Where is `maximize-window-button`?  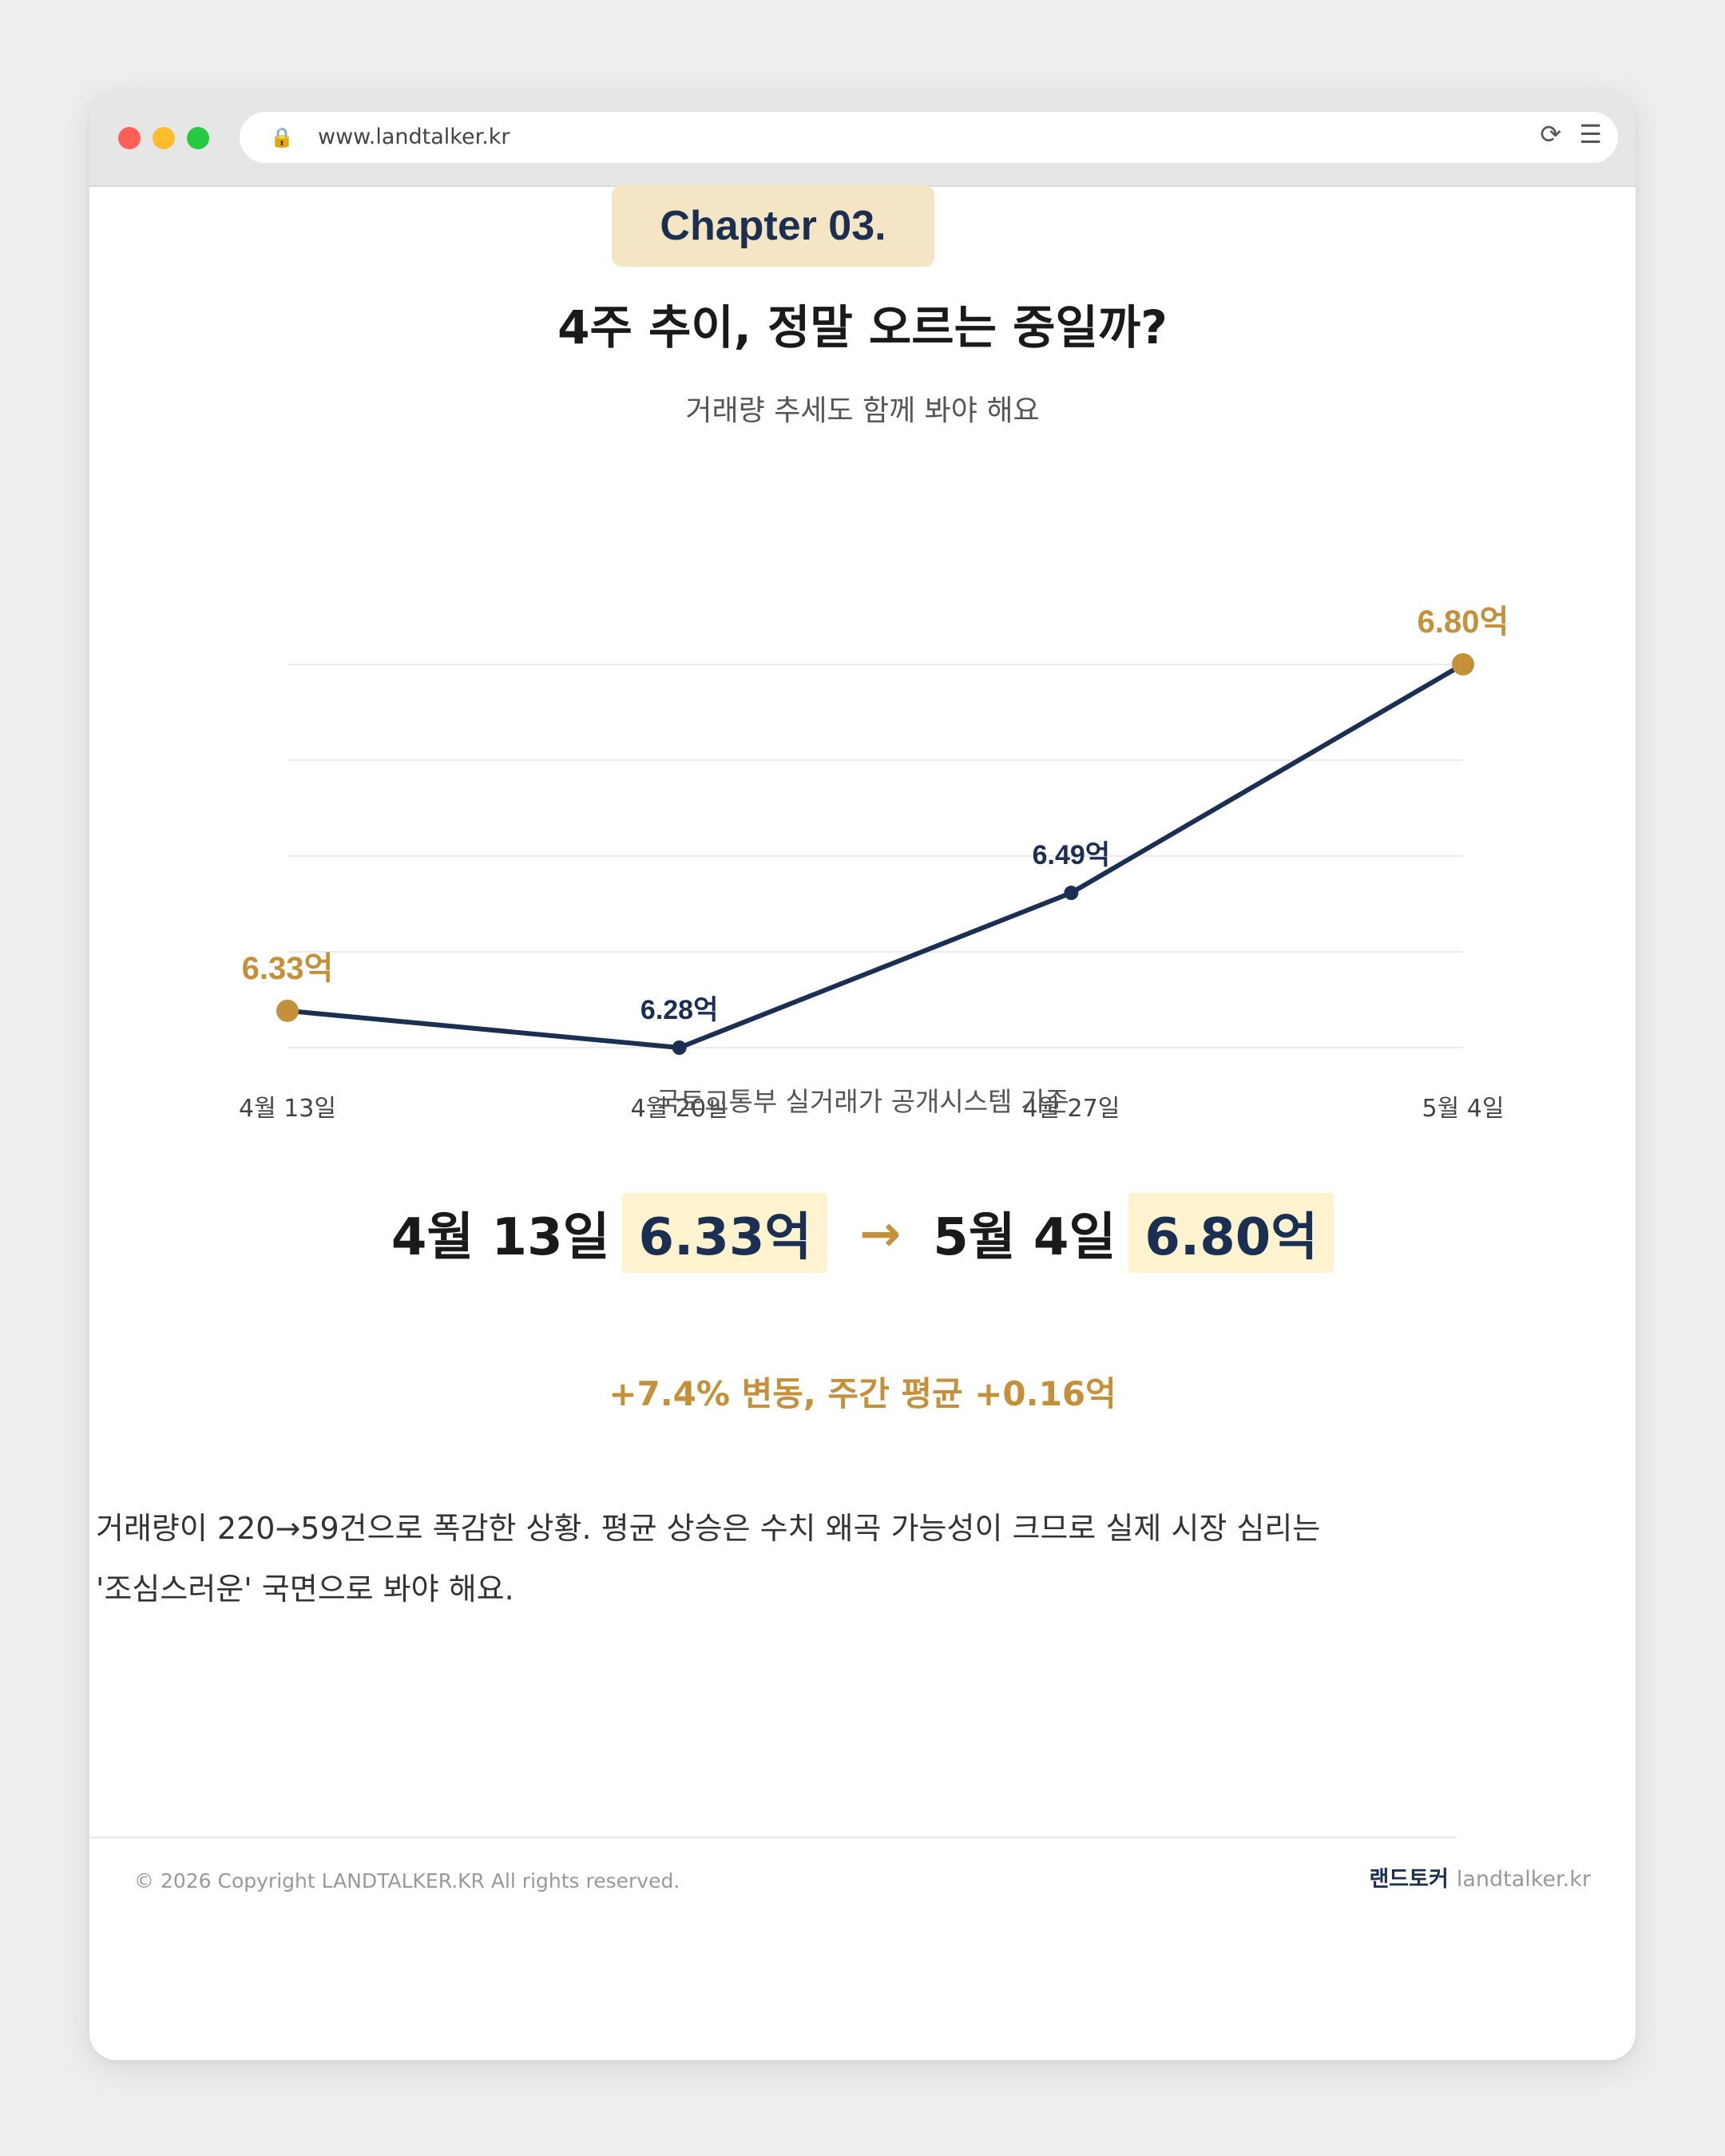 maximize-window-button is located at coordinates (198, 138).